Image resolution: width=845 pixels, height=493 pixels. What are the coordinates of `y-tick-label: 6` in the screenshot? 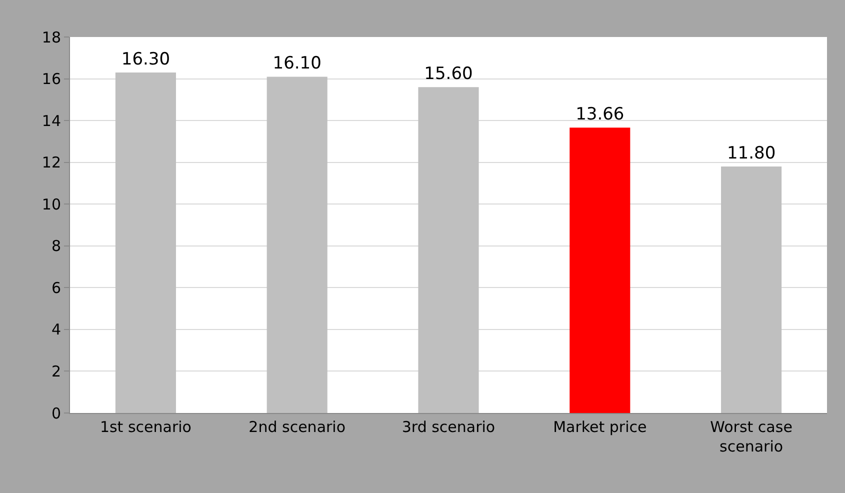 It's located at (56, 287).